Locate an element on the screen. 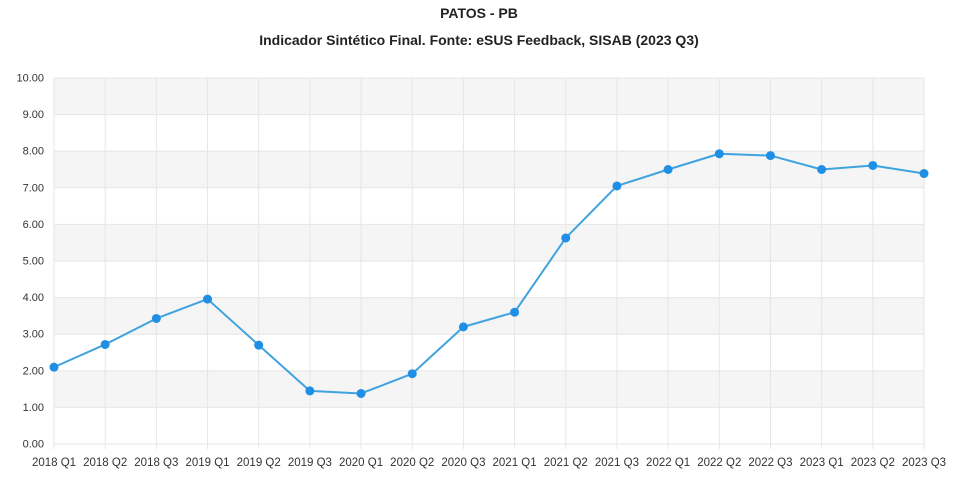 The height and width of the screenshot is (480, 958). y-tick-label: 8.00 is located at coordinates (33, 152).